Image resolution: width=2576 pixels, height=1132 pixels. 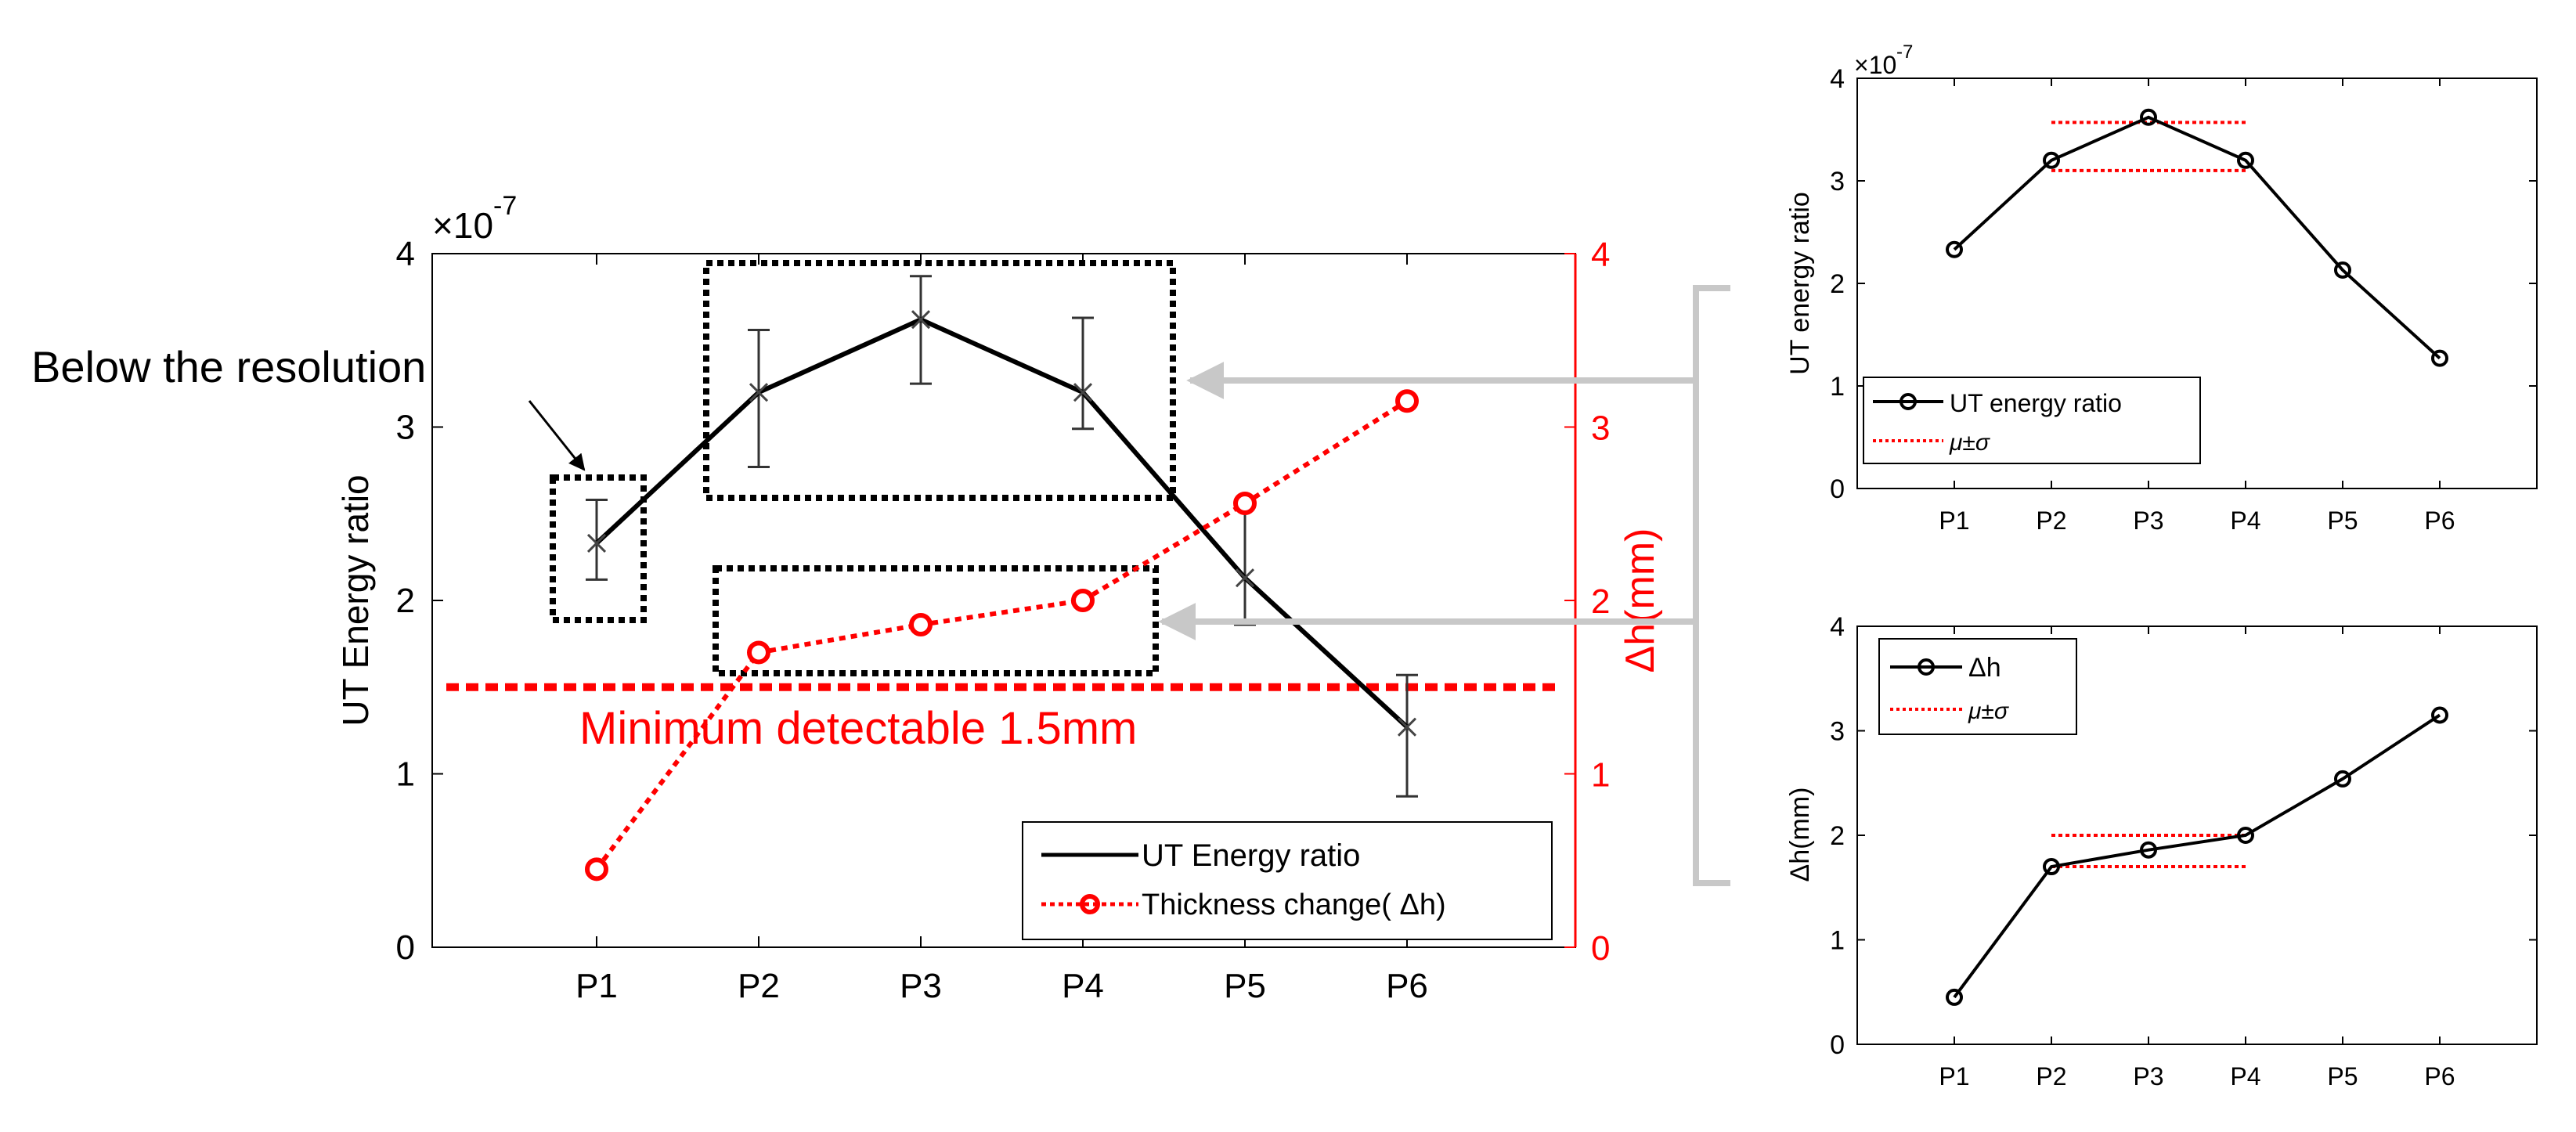 I want to click on main-exponent-base: ×10, so click(x=463, y=225).